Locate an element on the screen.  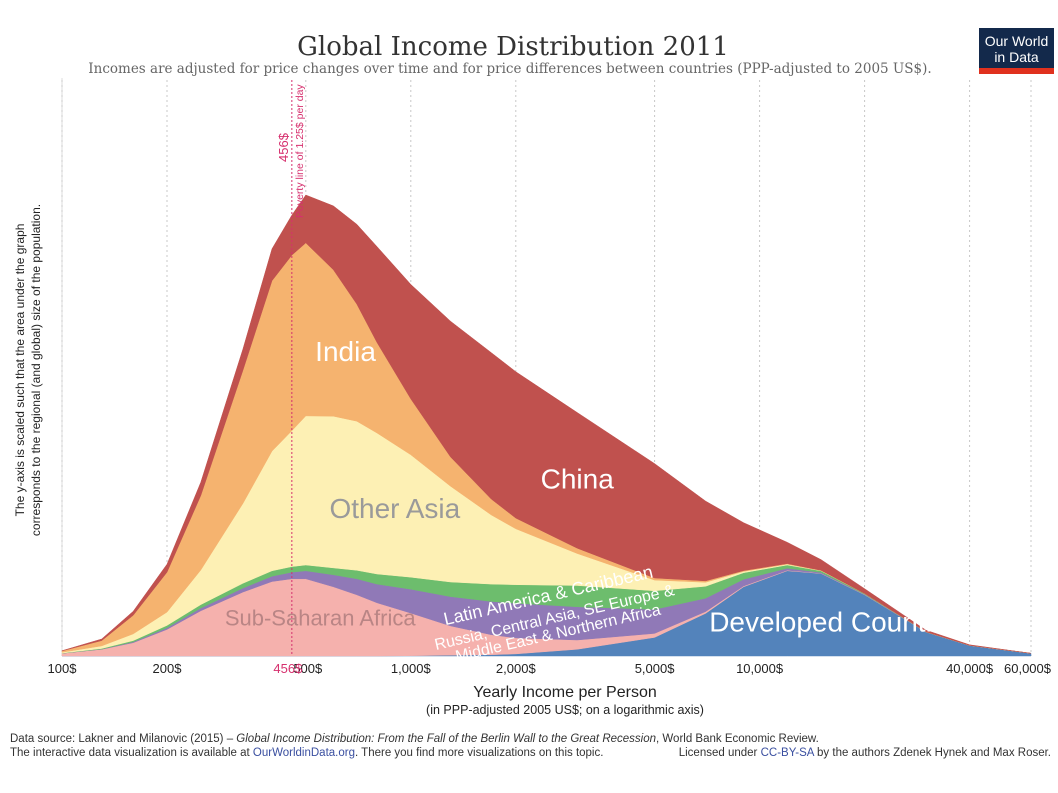
label-sub-saharan-africa: Sub-Saharan Africa is located at coordinates (321, 617).